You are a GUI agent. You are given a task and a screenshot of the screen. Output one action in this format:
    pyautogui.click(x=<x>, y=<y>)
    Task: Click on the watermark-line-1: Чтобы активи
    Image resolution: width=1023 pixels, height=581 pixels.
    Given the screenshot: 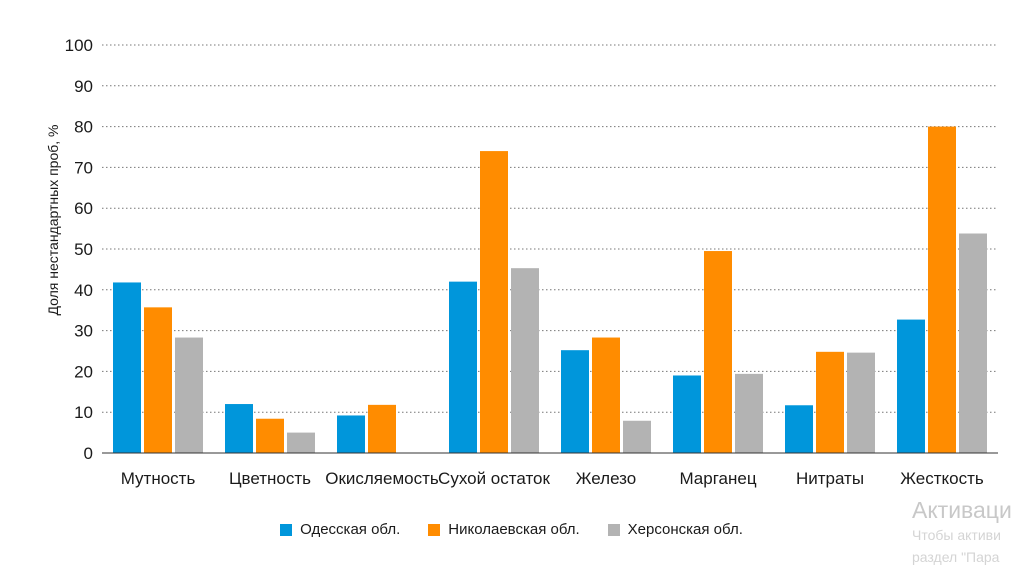 What is the action you would take?
    pyautogui.click(x=956, y=535)
    